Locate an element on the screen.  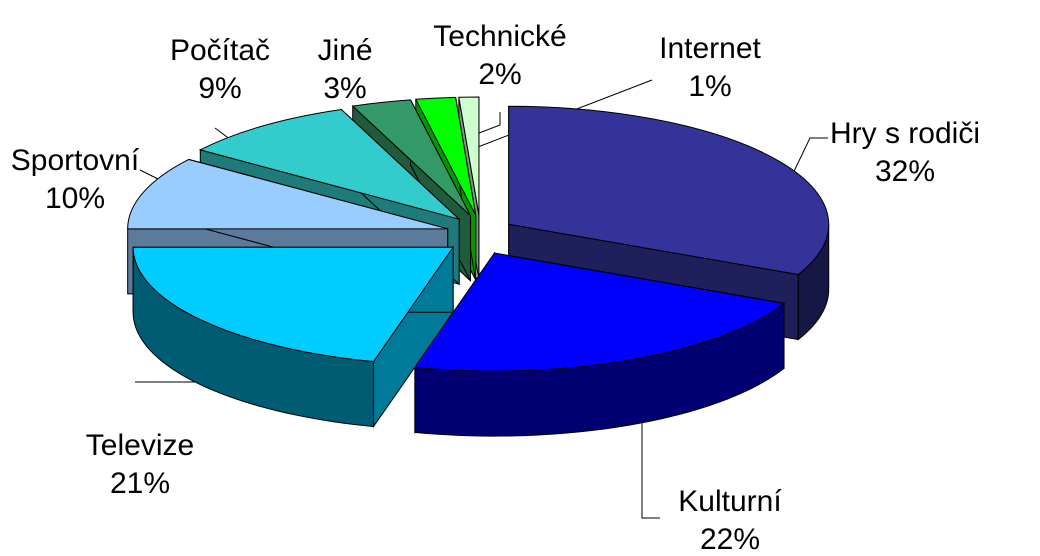
slice-label: Kulturní is located at coordinates (730, 501).